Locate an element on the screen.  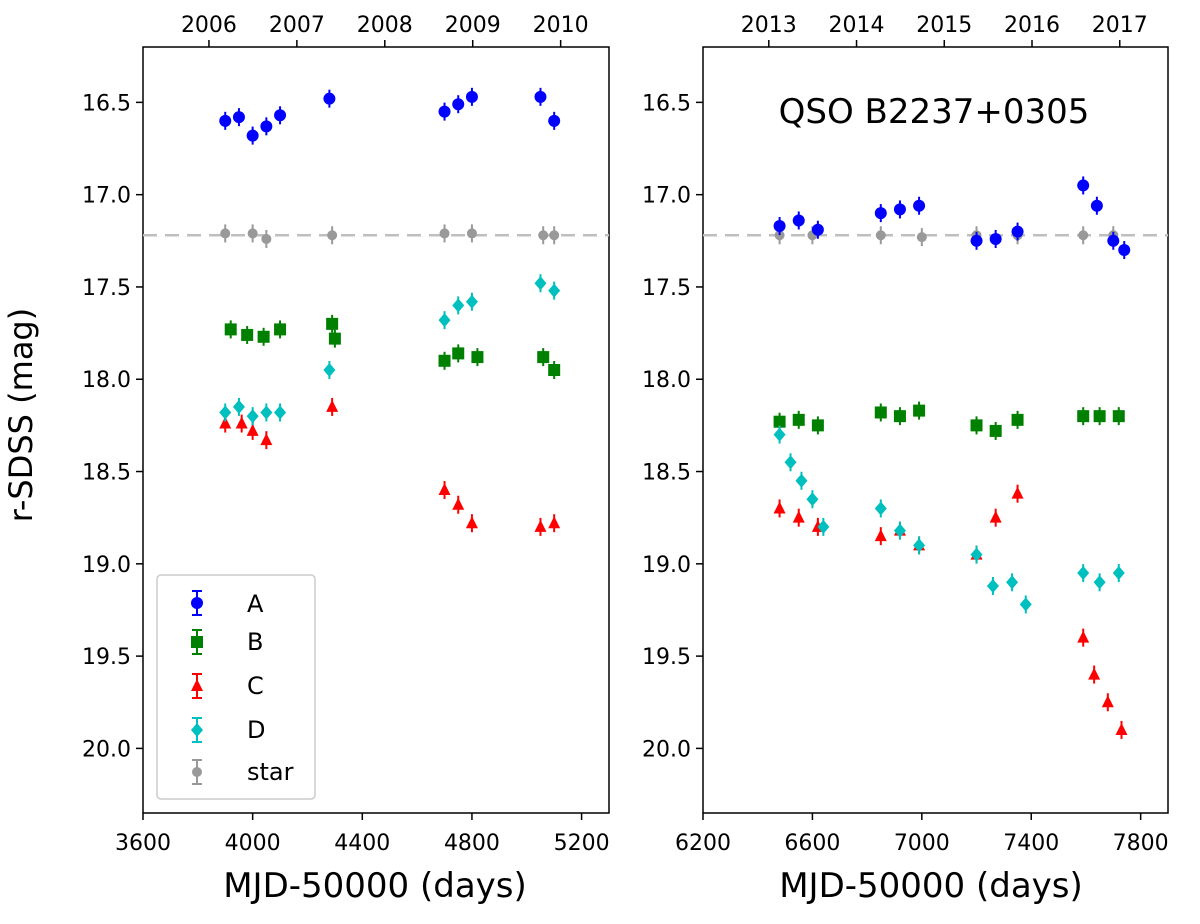
panel-left-y-tick-label: 17.0 is located at coordinates (106, 196).